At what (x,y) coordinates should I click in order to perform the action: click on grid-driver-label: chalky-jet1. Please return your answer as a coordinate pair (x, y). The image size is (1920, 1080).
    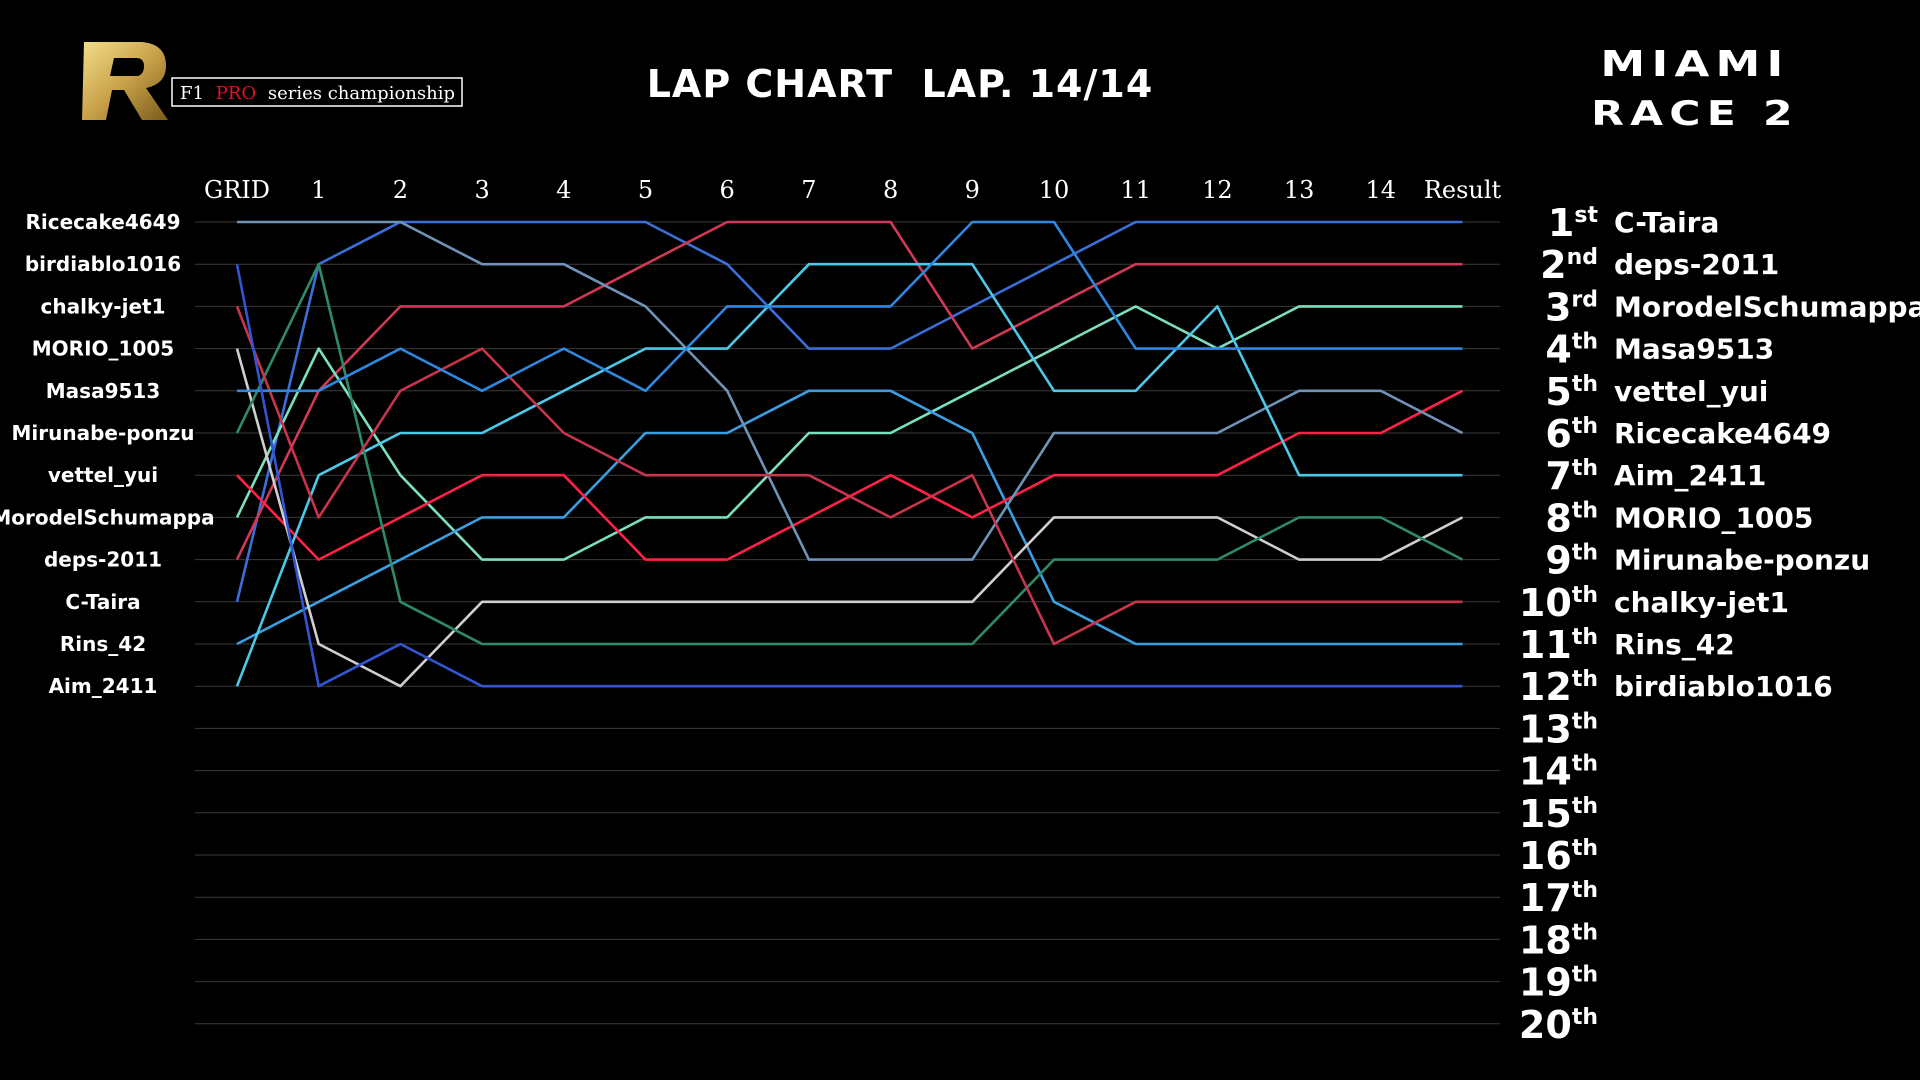
    Looking at the image, I should click on (103, 306).